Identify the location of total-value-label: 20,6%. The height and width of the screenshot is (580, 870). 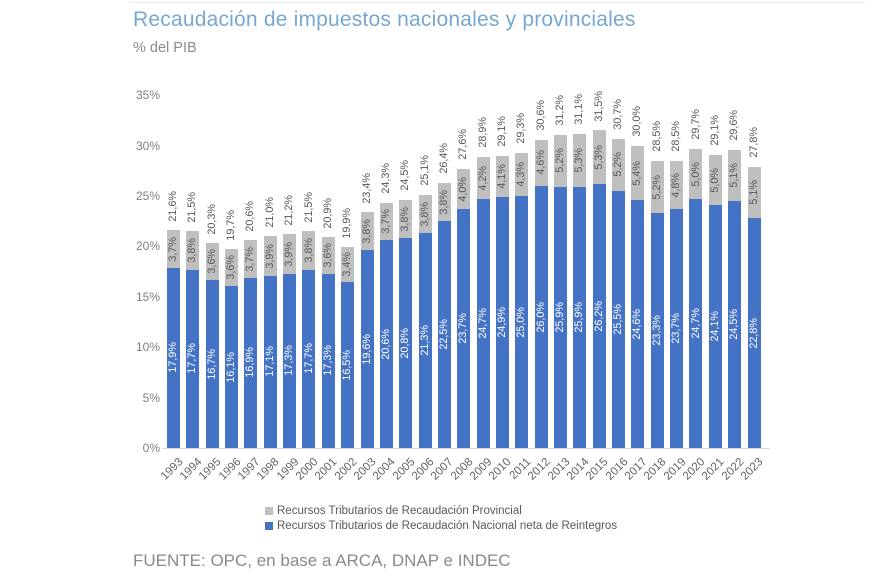
(250, 216).